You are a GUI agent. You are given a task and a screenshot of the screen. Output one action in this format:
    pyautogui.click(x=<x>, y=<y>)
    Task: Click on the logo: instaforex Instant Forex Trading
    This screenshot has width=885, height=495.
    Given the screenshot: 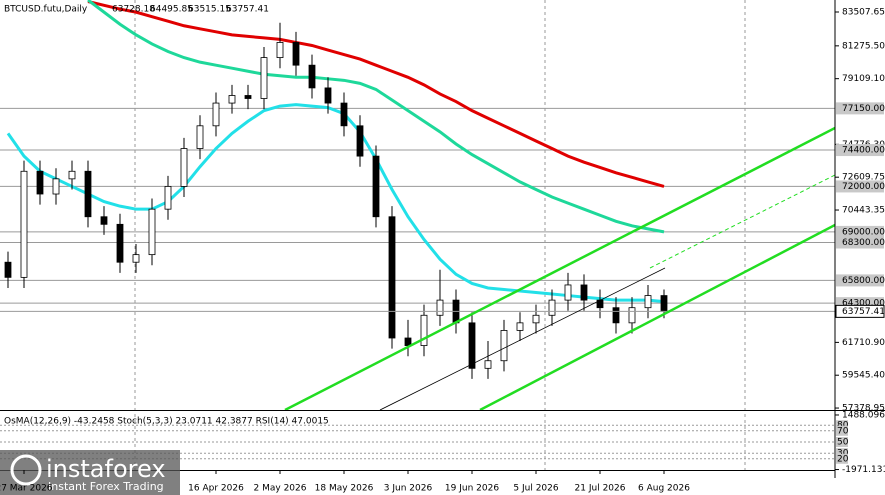 What is the action you would take?
    pyautogui.click(x=90, y=472)
    